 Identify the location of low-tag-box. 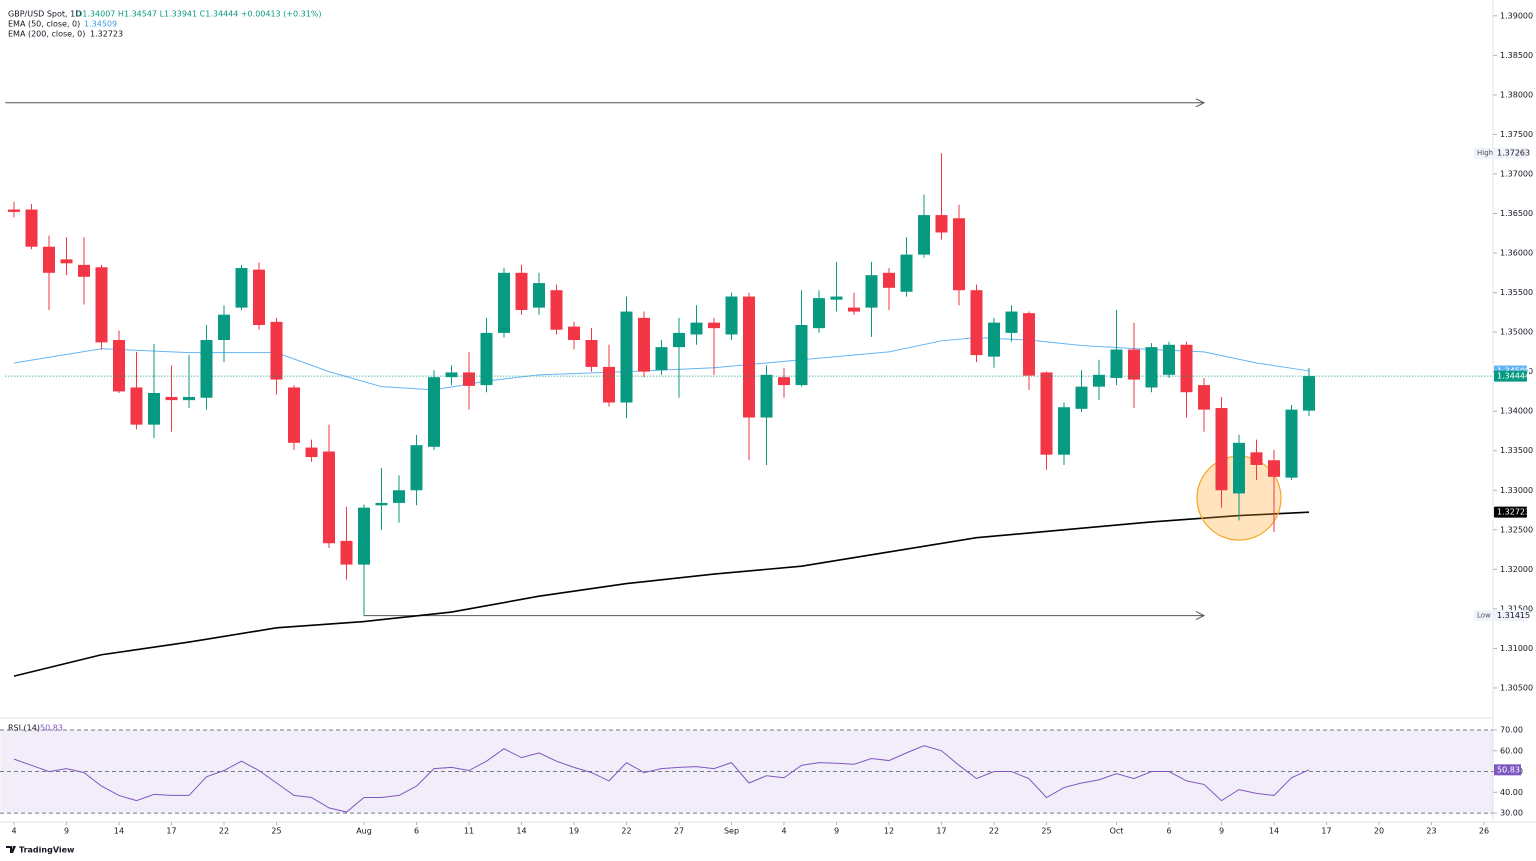
(1483, 616).